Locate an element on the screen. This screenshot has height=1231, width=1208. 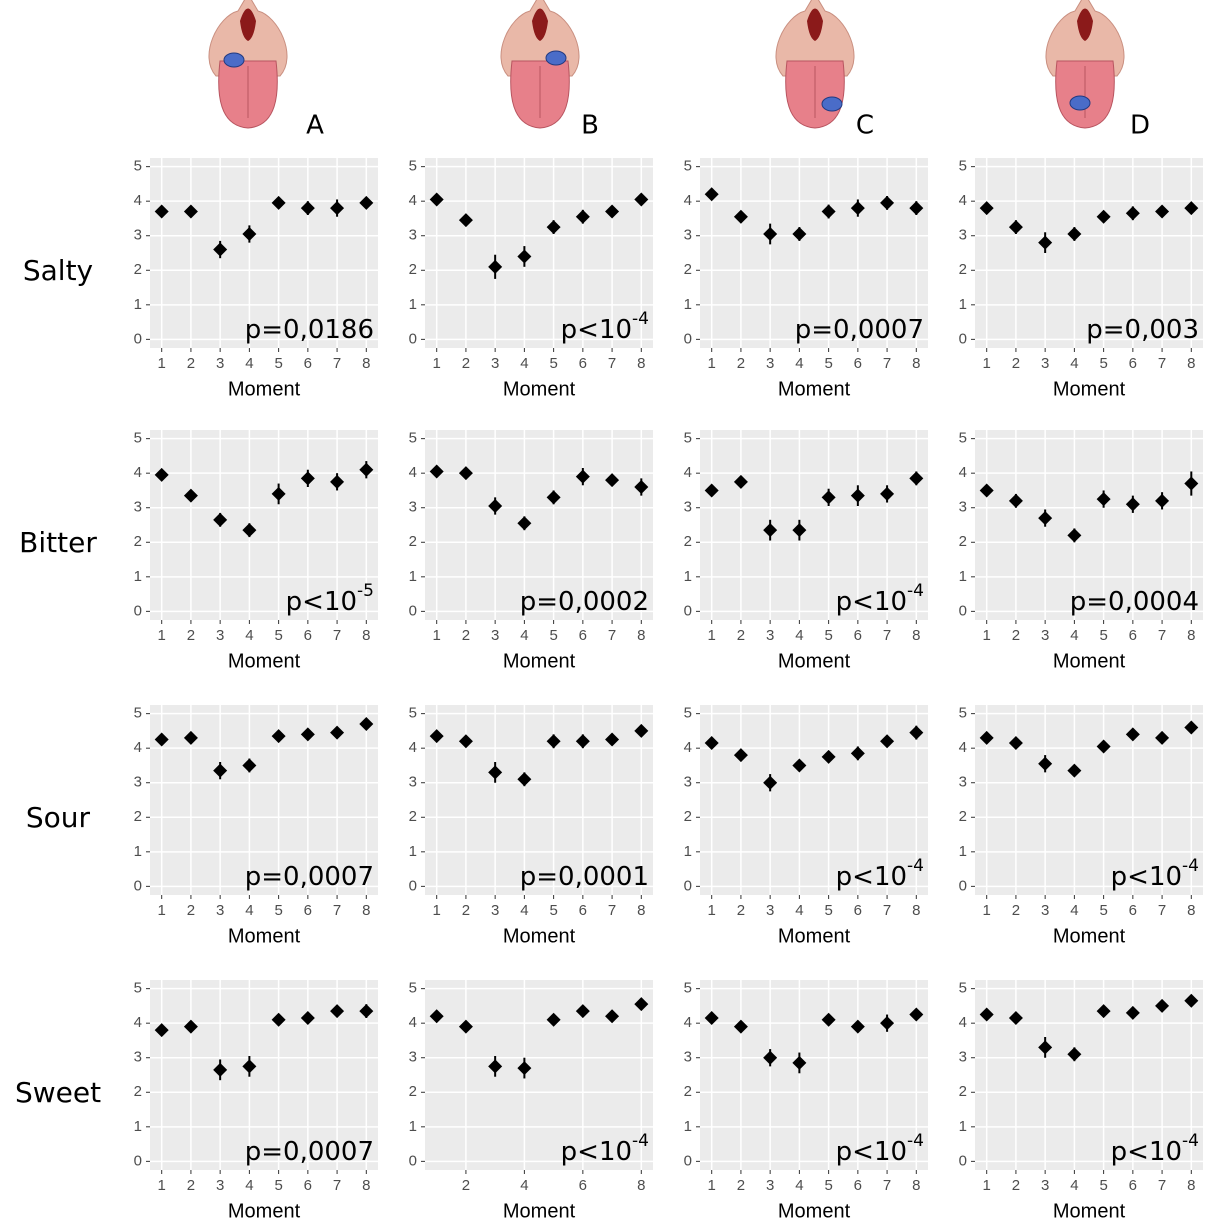
column-label: C is located at coordinates (865, 126).